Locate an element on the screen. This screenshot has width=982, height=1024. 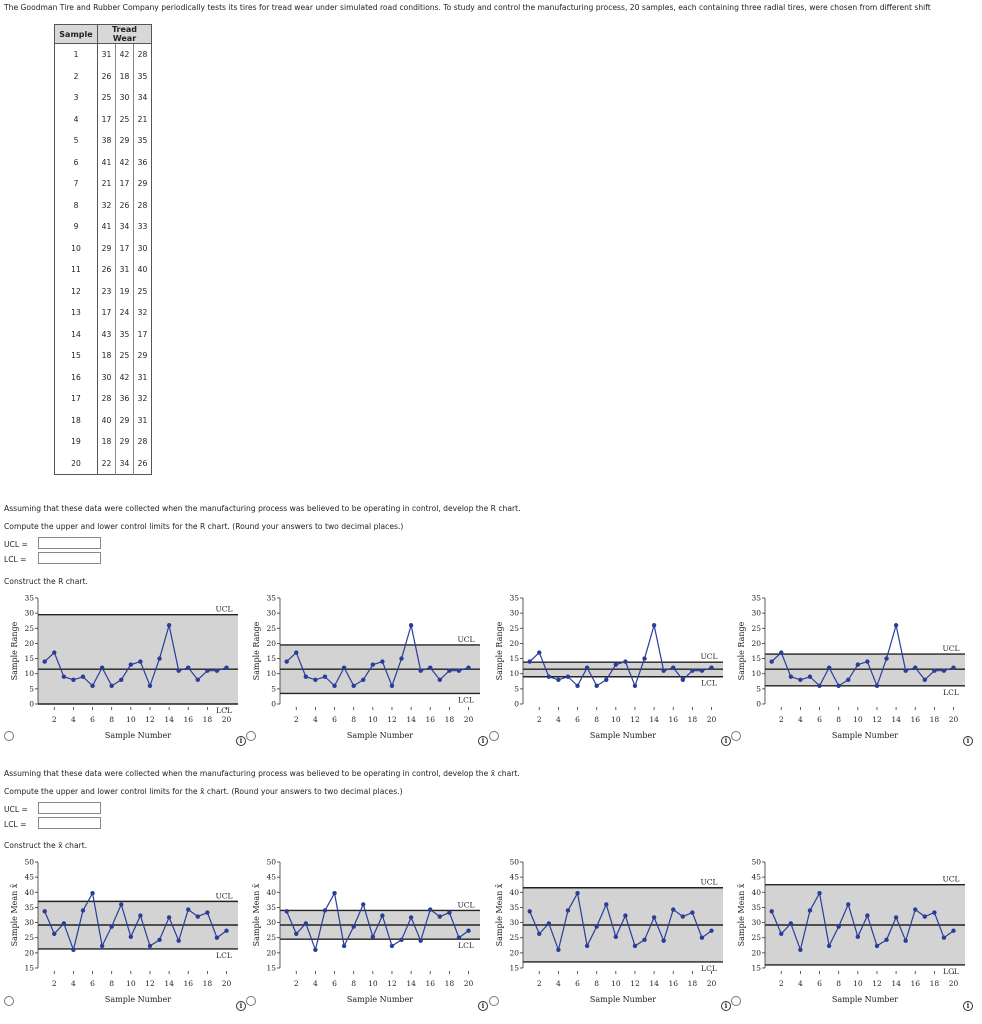
x-lcl-input is located at coordinates (69, 823).